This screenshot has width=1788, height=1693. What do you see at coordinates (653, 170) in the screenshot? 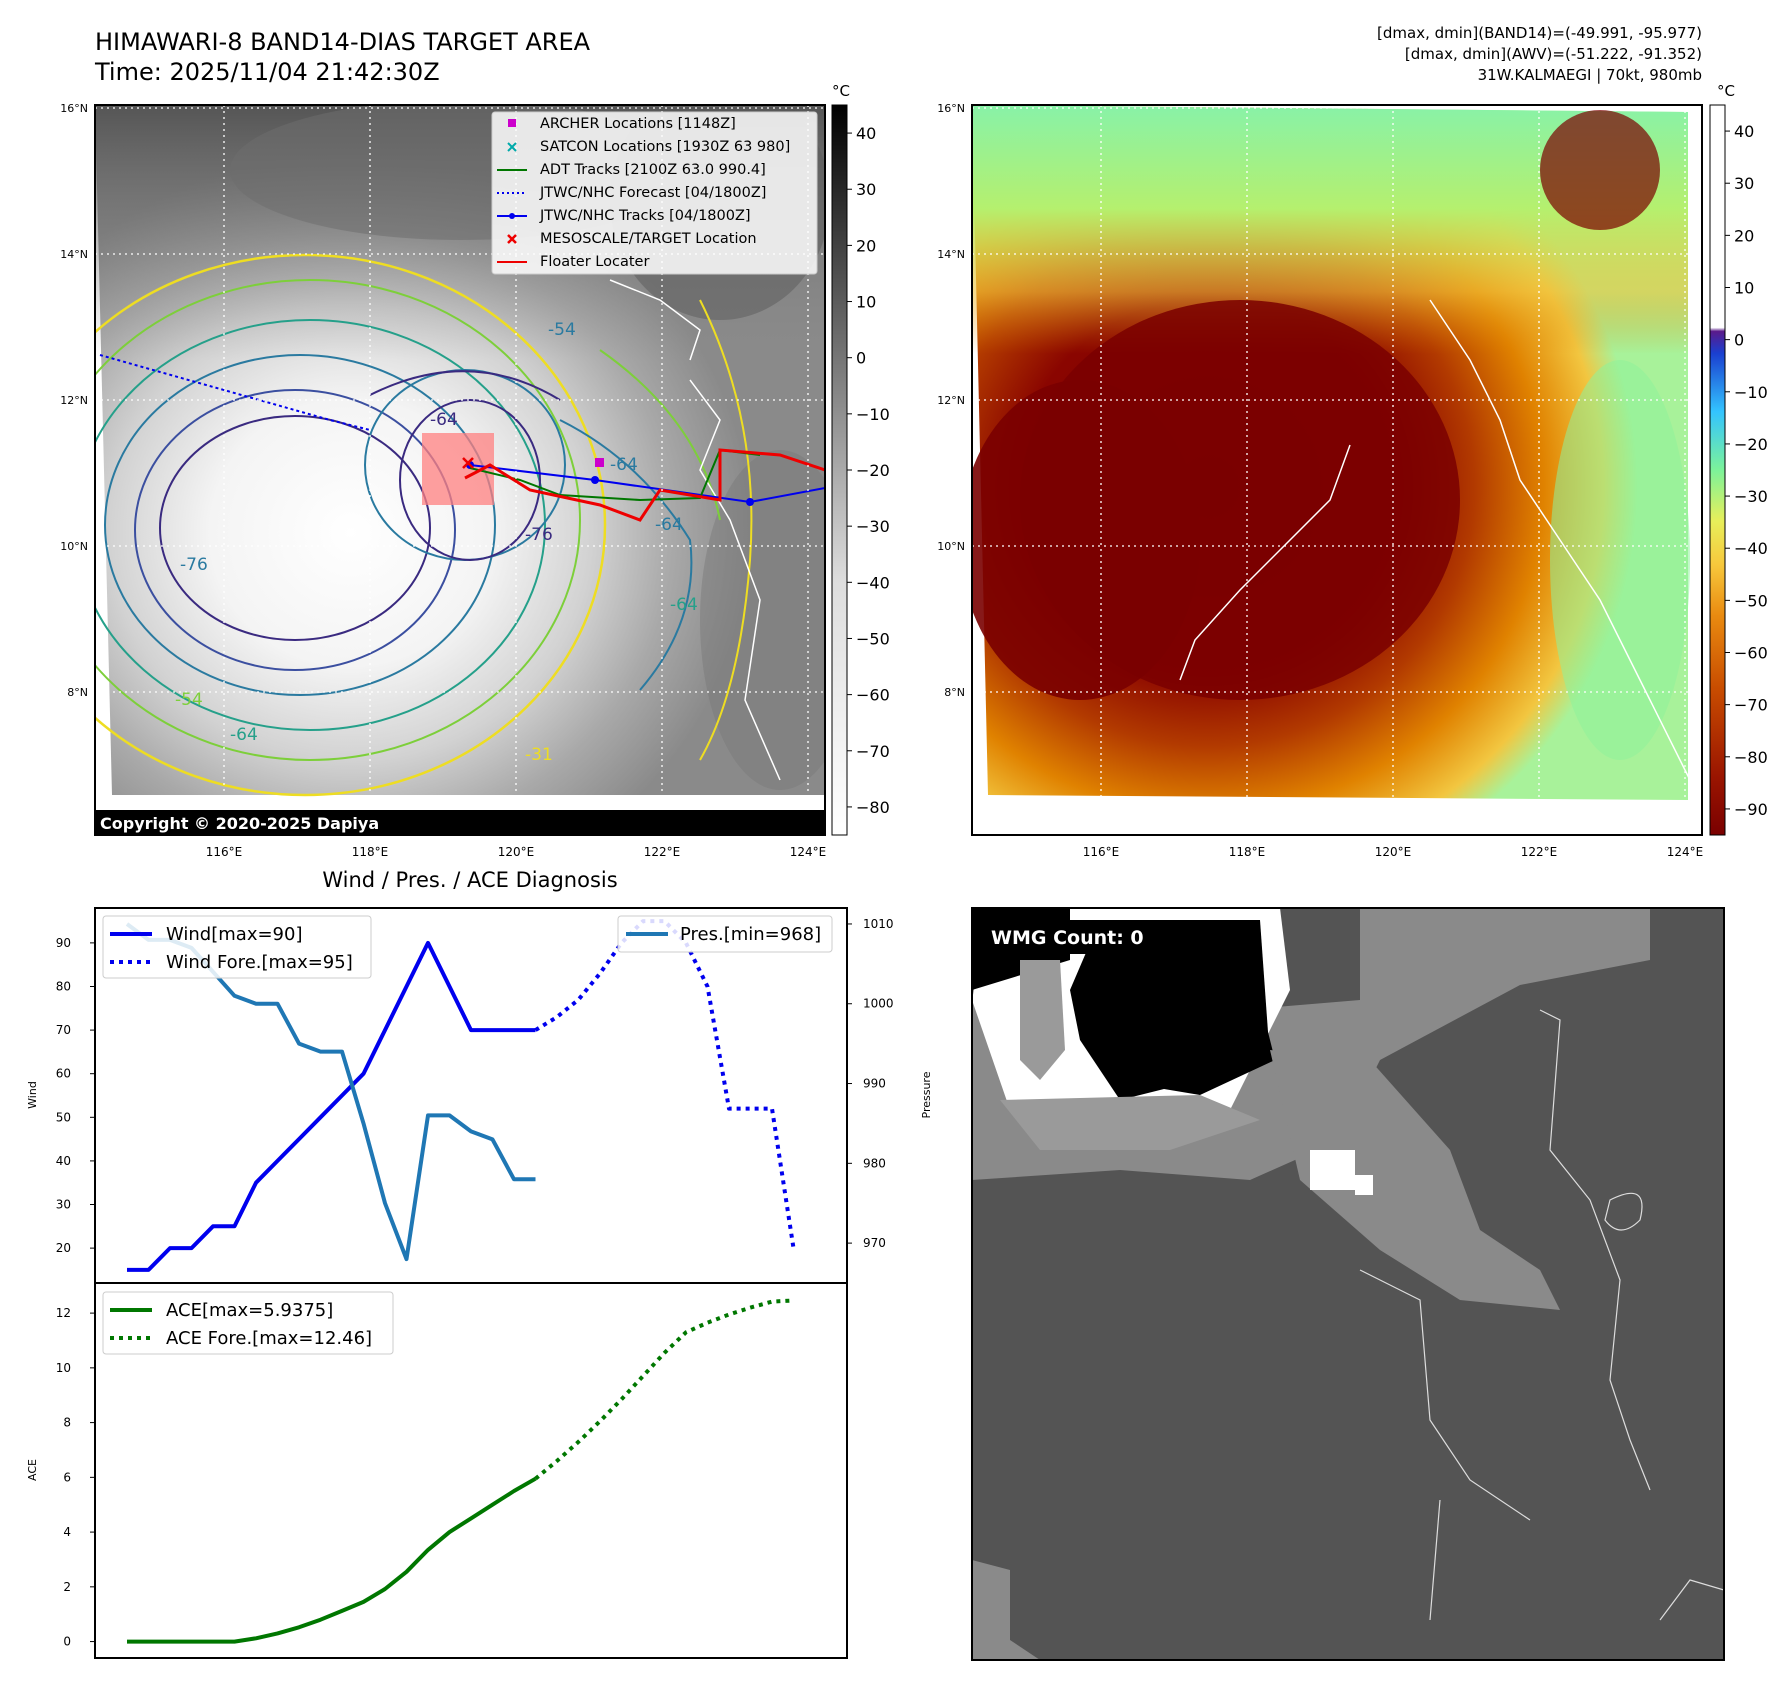
I see `legend-adt: ADT Tracks [2100Z 63.0 990.4]` at bounding box center [653, 170].